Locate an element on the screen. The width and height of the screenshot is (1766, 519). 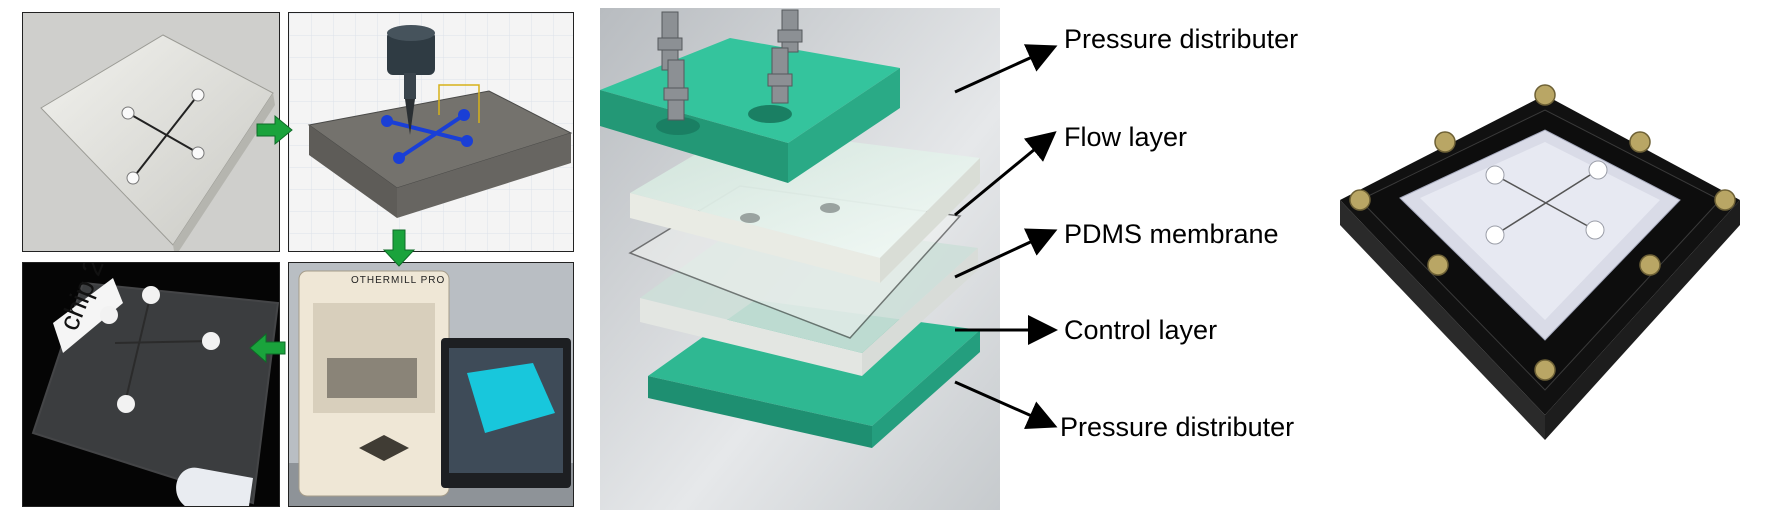
arrow-pdms-membrane is located at coordinates (1006, 253).